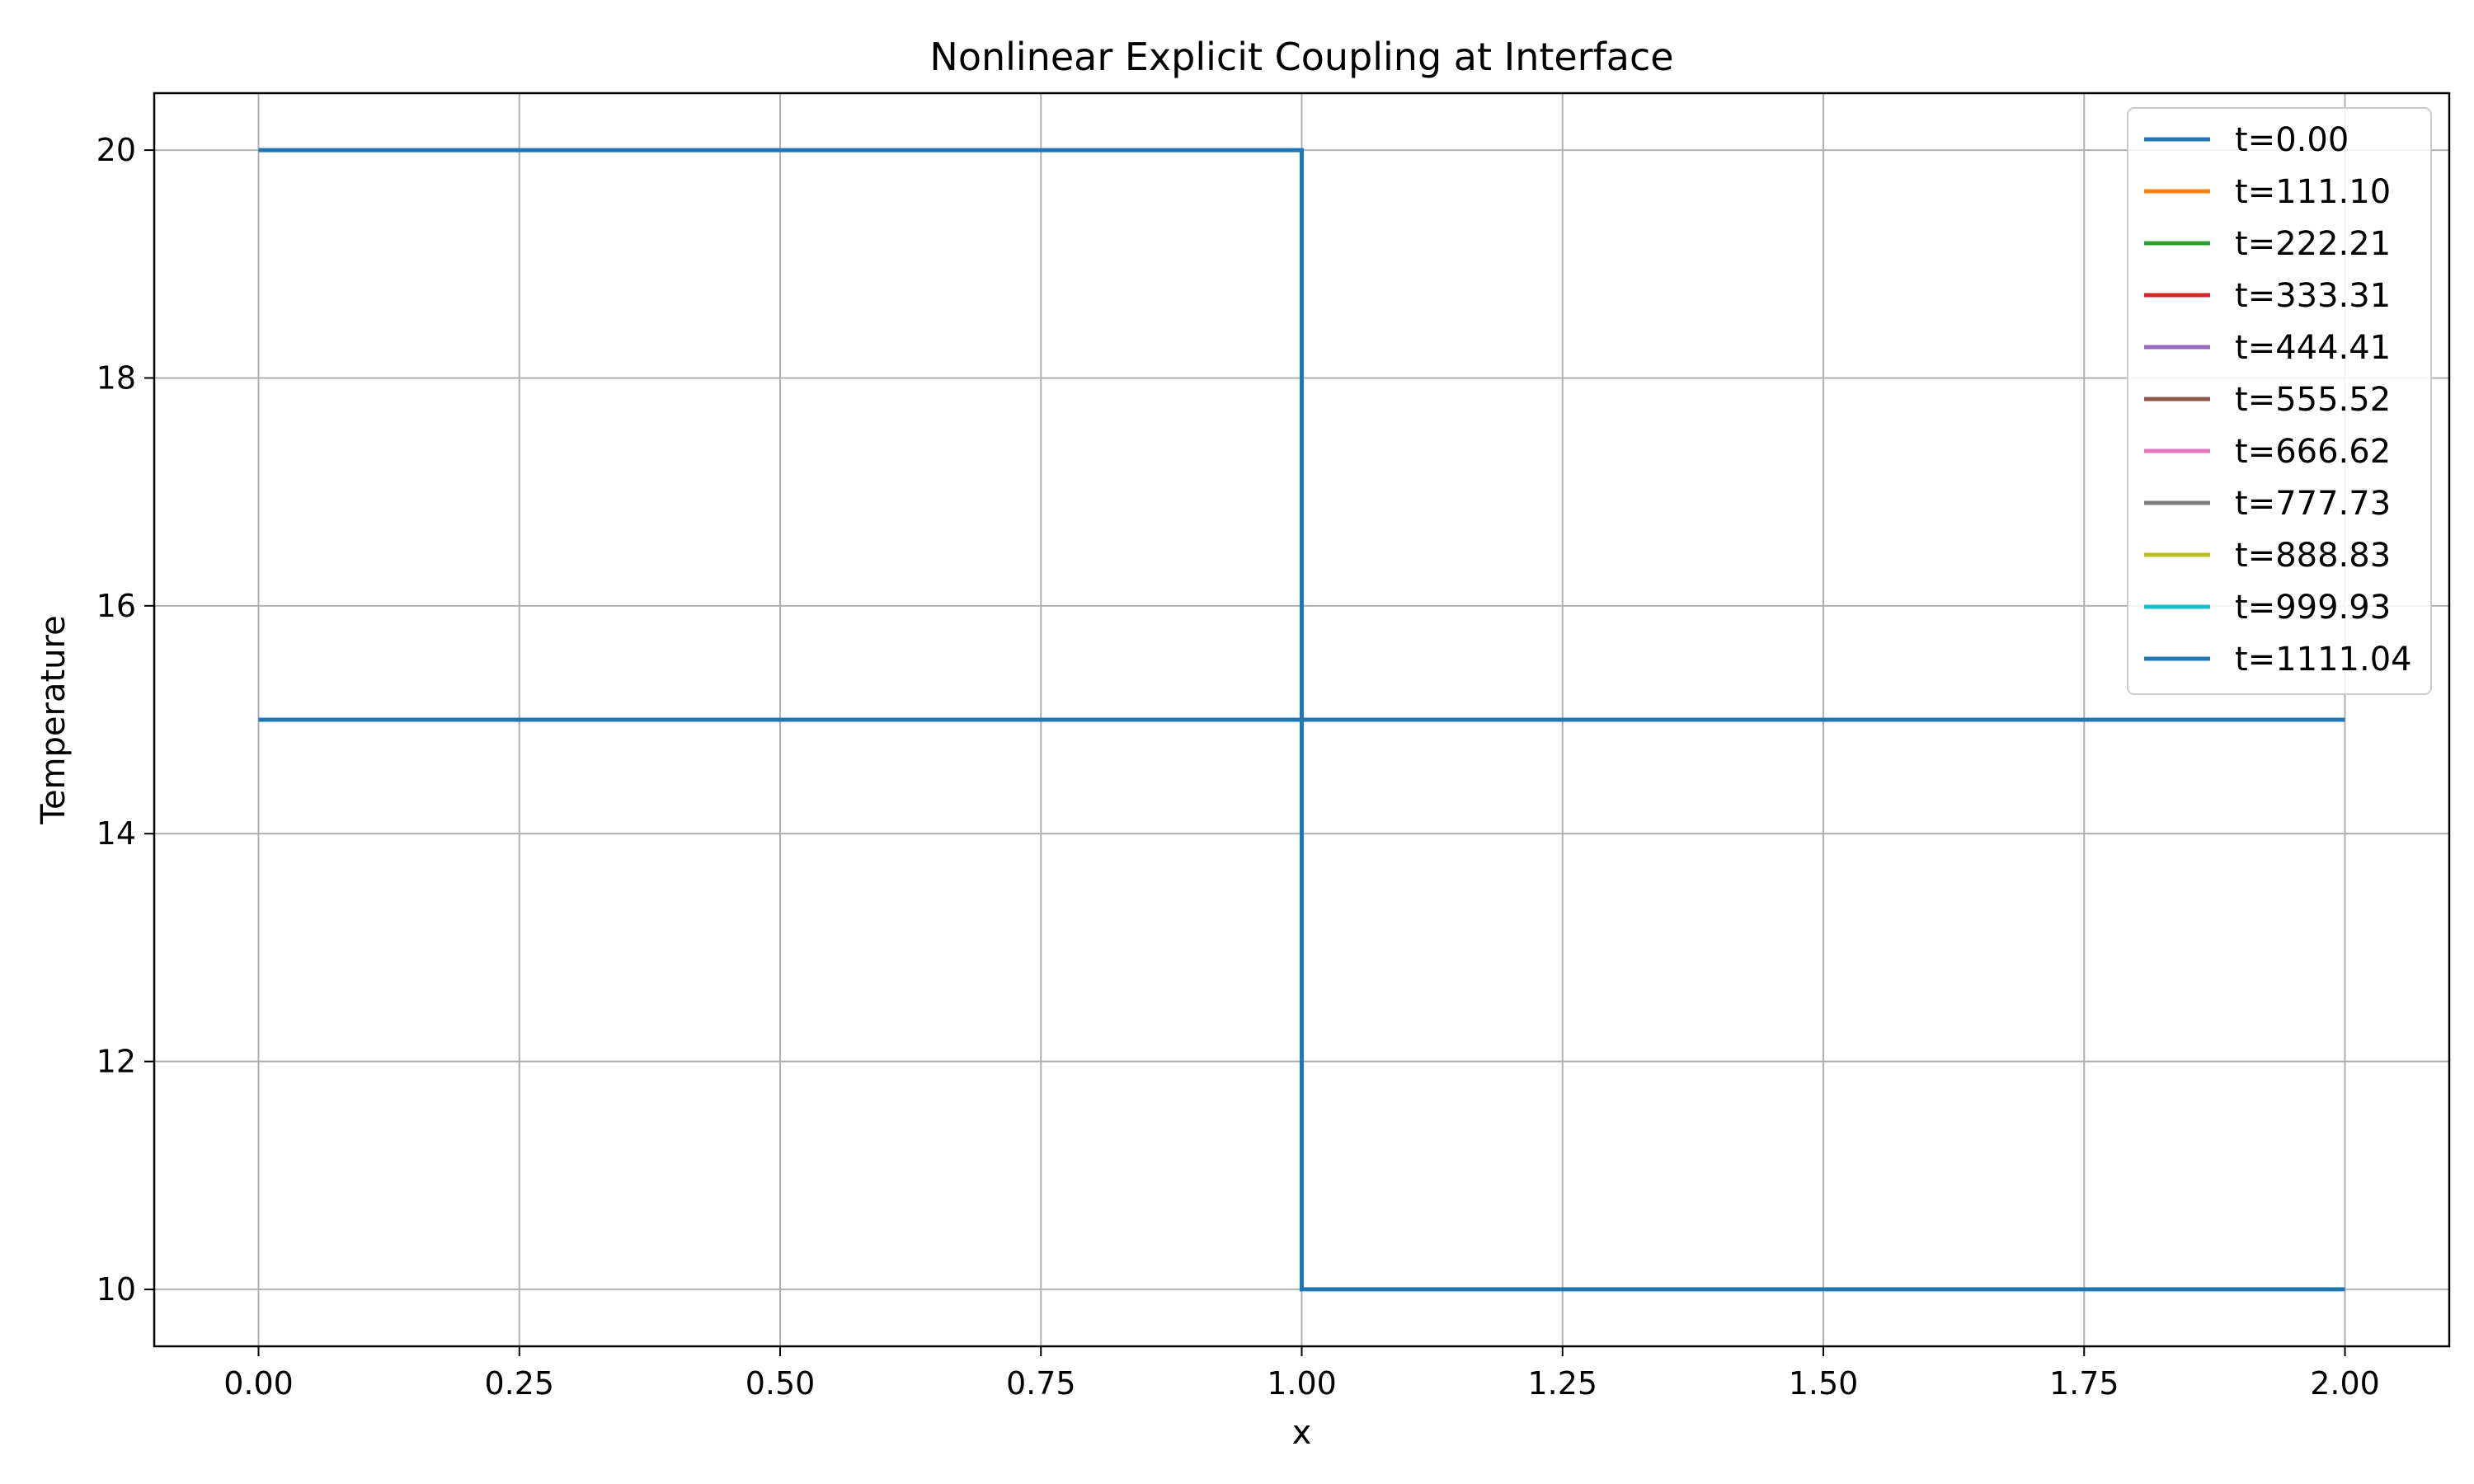 This screenshot has height=1484, width=2474. What do you see at coordinates (258, 1383) in the screenshot?
I see `x-tick-label: 0.00` at bounding box center [258, 1383].